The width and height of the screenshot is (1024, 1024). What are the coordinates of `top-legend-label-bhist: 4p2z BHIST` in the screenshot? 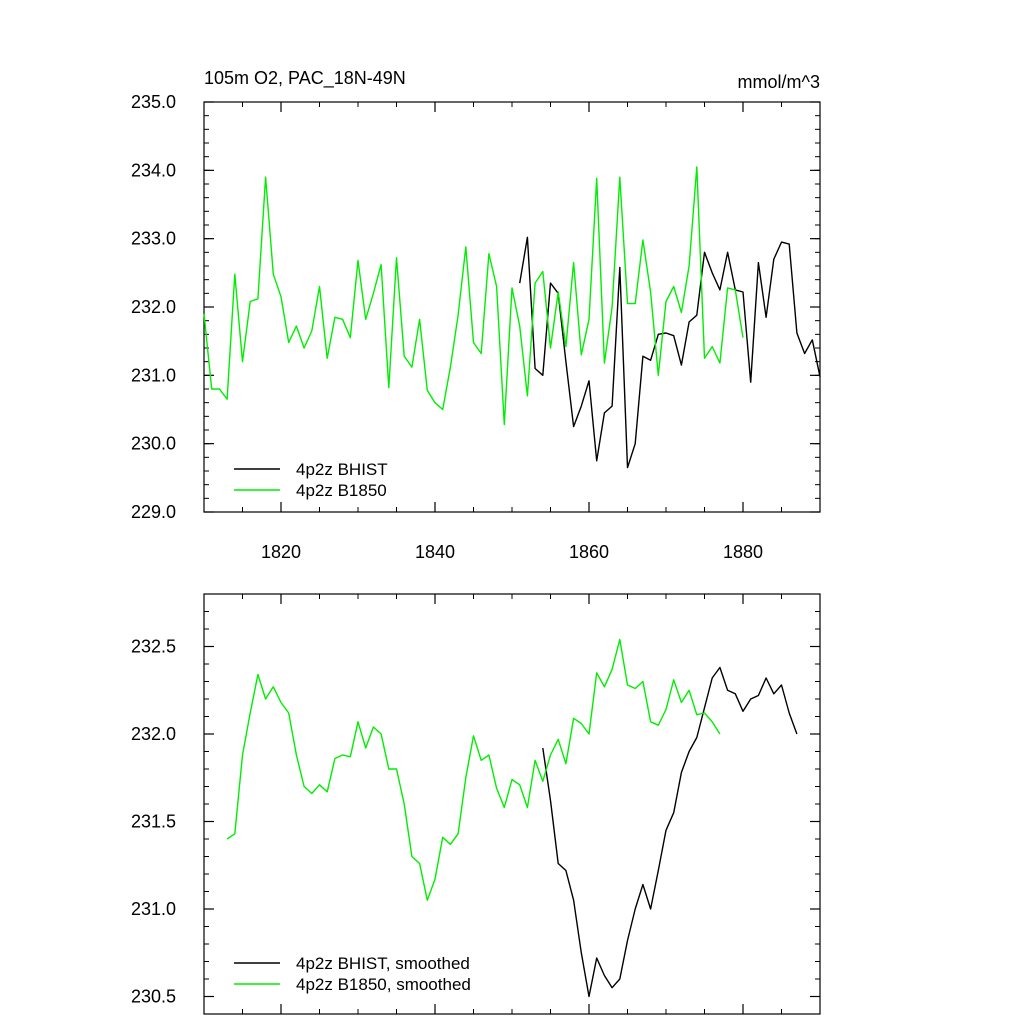 It's located at (342, 469).